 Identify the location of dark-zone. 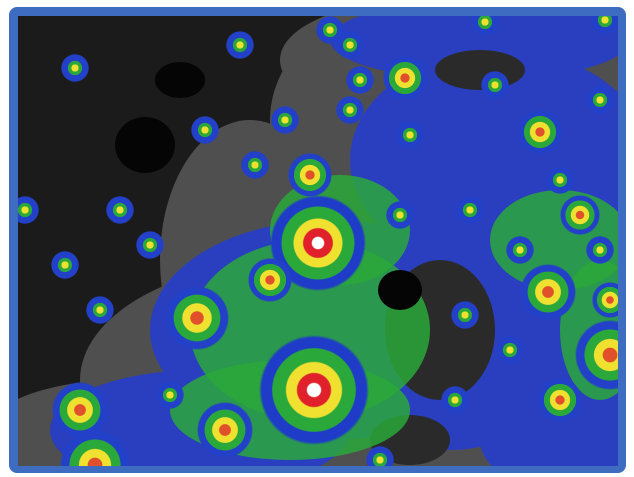
(480, 70).